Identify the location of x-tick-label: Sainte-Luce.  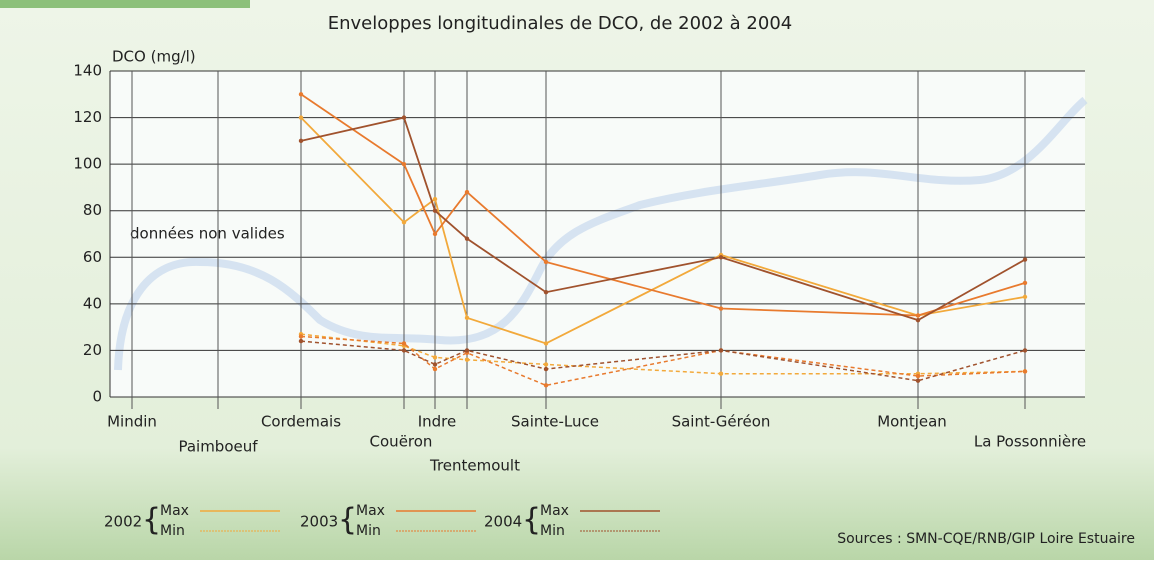
(555, 422).